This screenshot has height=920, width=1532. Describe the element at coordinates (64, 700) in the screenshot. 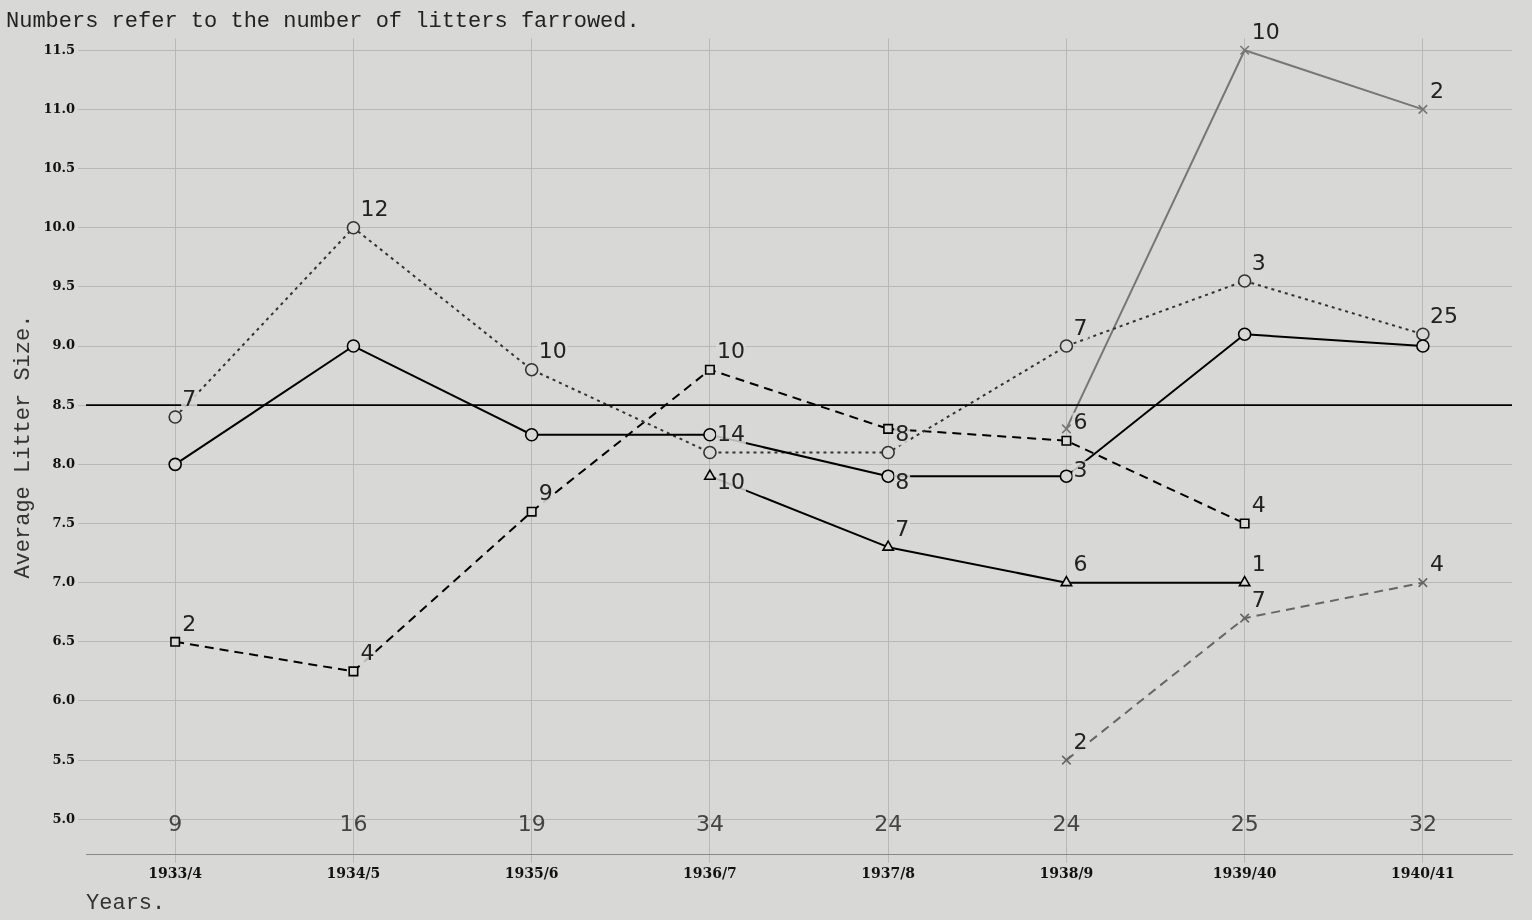

I see `y-tick-label: 6.0` at that location.